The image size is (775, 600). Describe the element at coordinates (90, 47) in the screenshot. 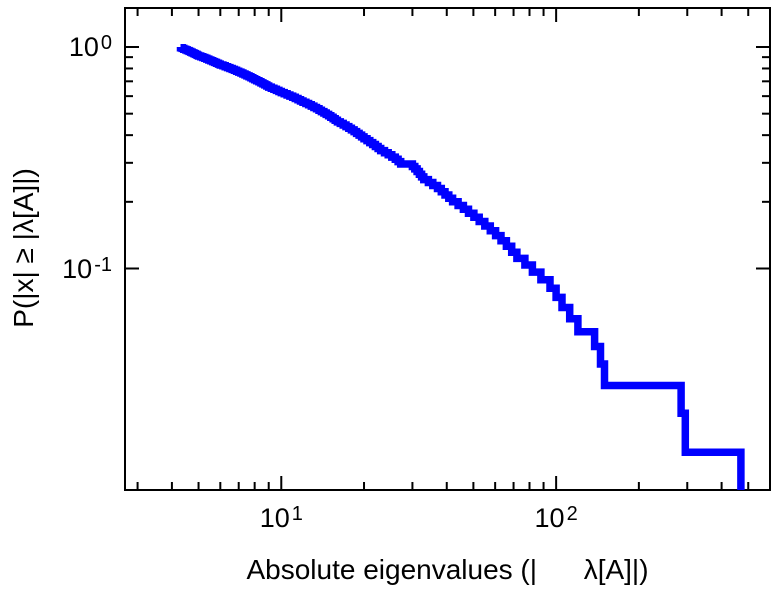

I see `y-tick-label: 10 0` at that location.